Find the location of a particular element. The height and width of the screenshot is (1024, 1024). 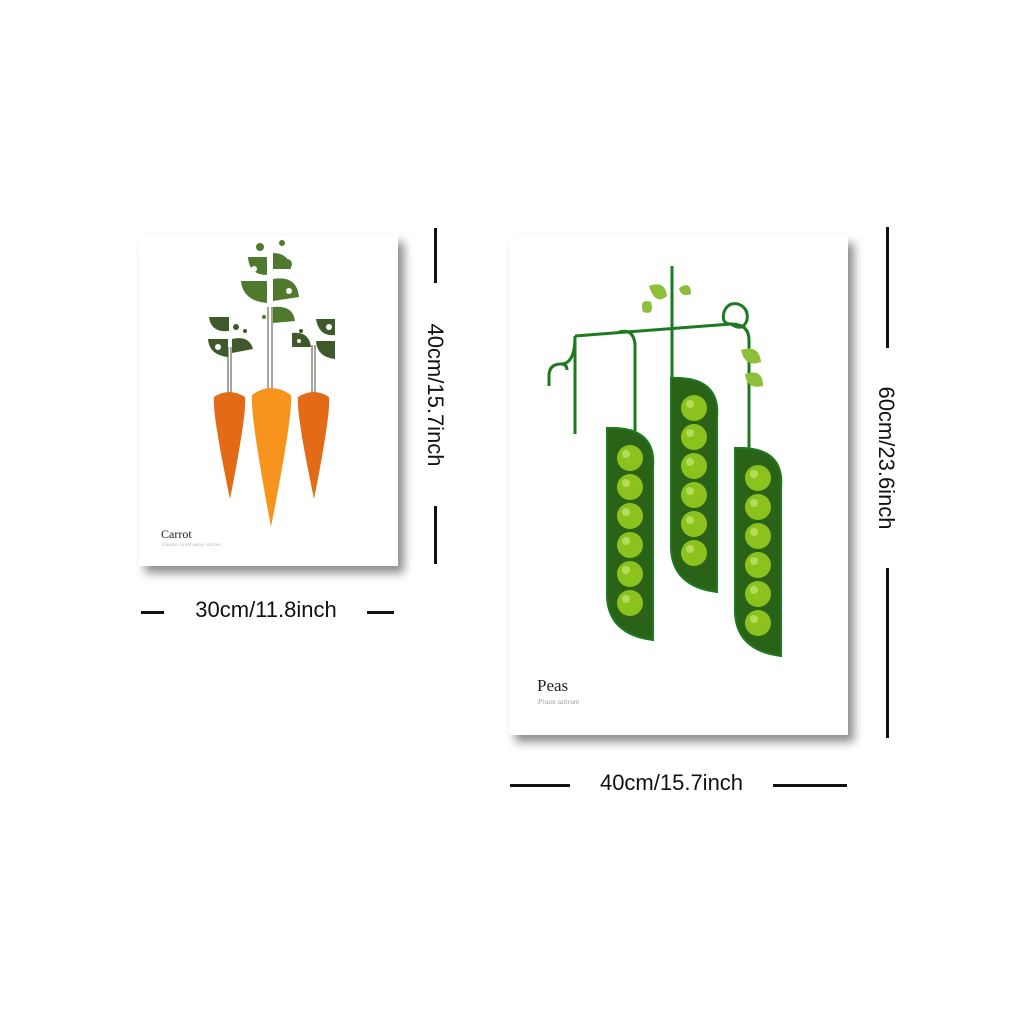

carrot-title: Carrot is located at coordinates (176, 534).